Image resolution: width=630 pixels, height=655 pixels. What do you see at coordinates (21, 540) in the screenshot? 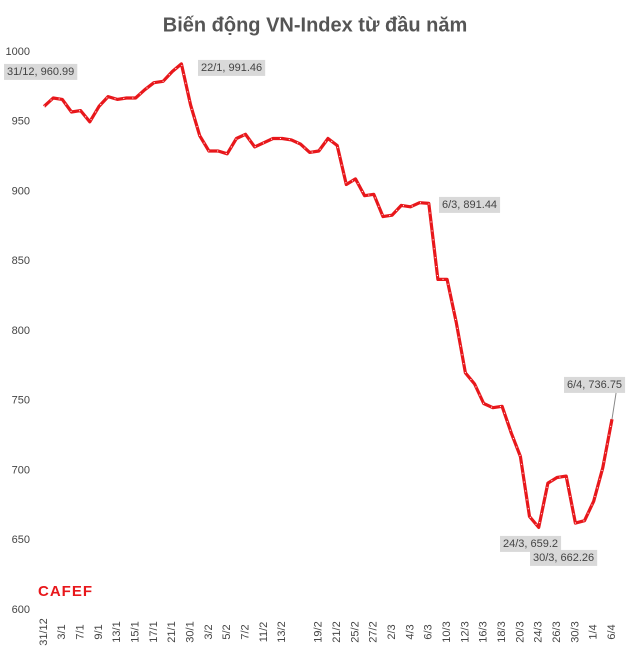
I see `y-tick-label: 650` at bounding box center [21, 540].